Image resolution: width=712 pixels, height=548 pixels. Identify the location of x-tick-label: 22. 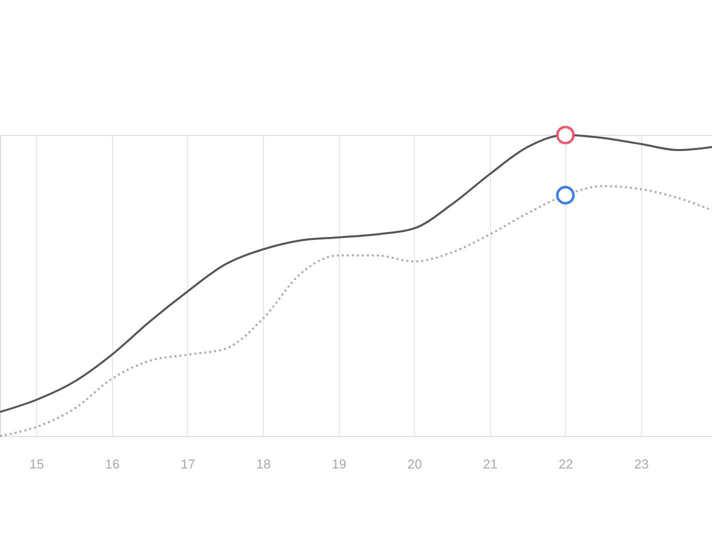
(566, 464).